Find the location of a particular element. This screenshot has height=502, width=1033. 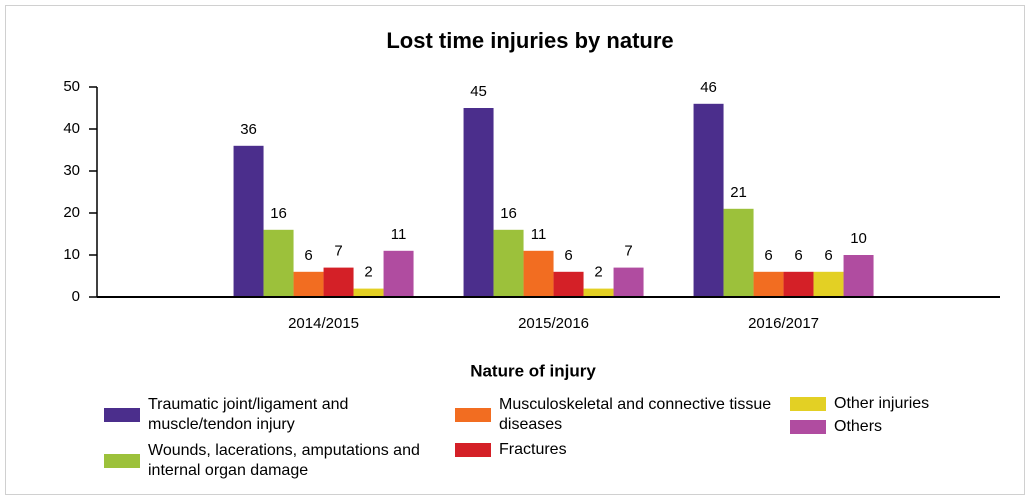

legend-item: Other injuries is located at coordinates (902, 404).